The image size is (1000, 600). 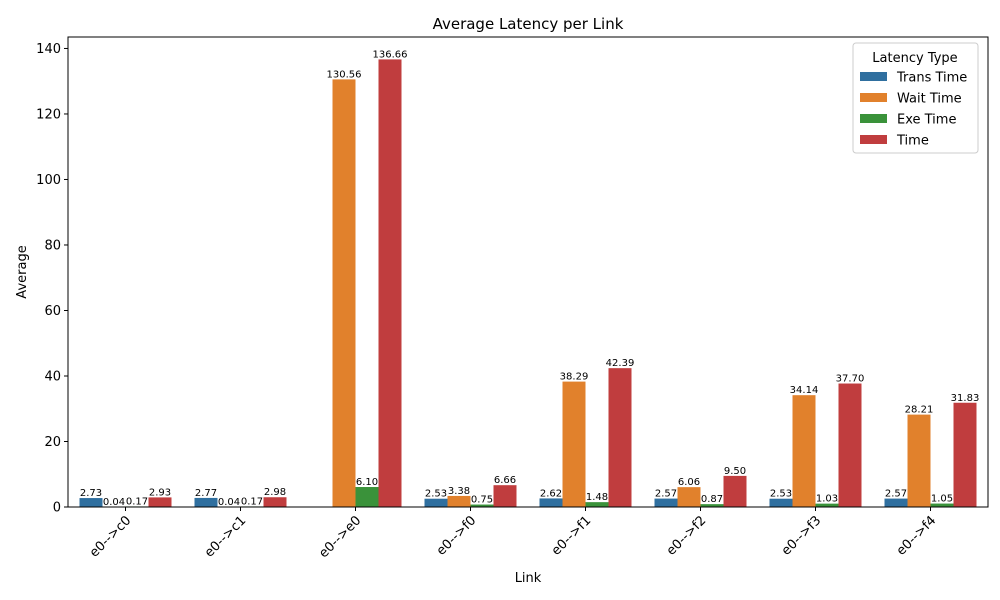 What do you see at coordinates (551, 493) in the screenshot?
I see `bar-value-label: 2.62` at bounding box center [551, 493].